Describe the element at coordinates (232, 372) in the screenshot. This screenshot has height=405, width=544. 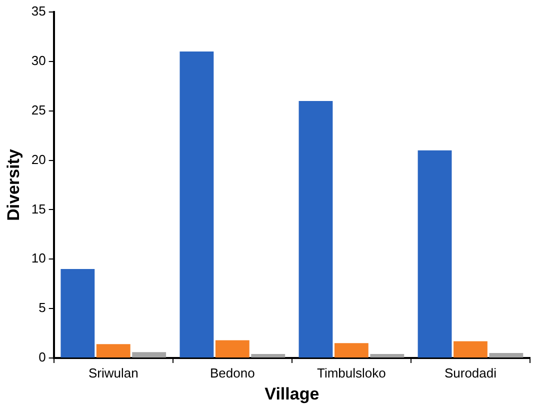
I see `x-tick-label: Bedono` at that location.